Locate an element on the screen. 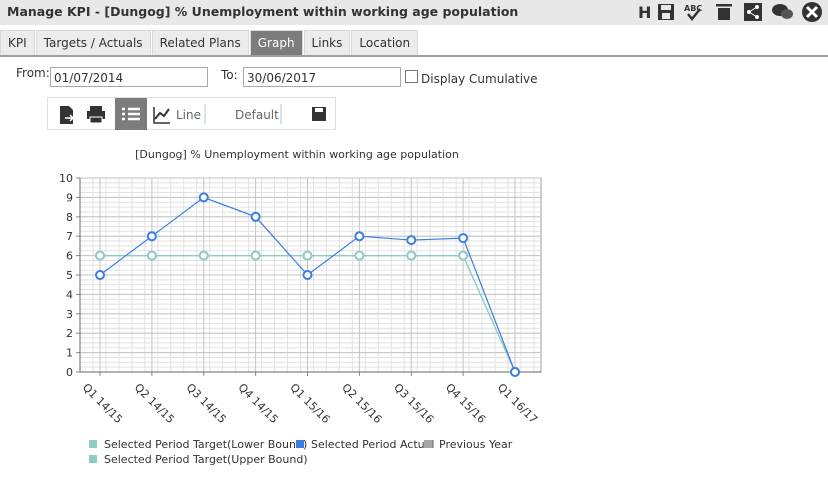 This screenshot has height=491, width=828. x-tick-label: Q4 15/16 is located at coordinates (465, 403).